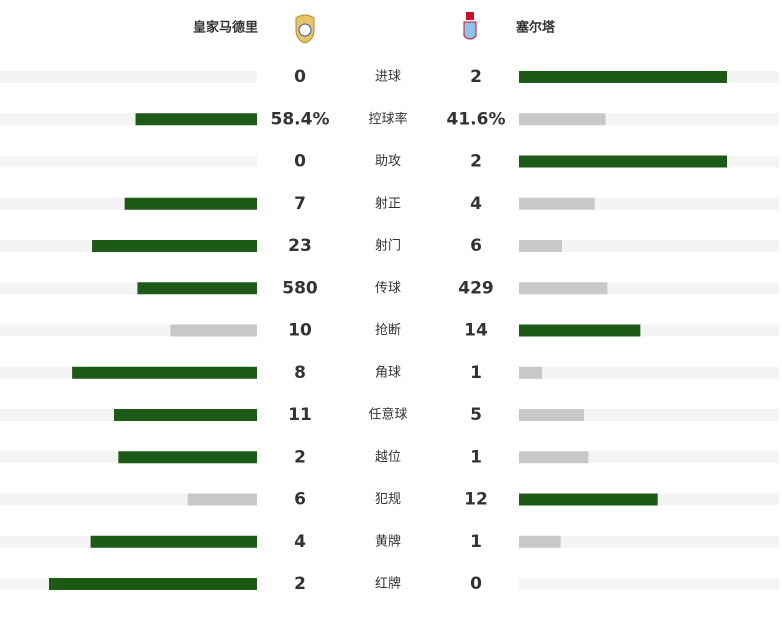  What do you see at coordinates (300, 246) in the screenshot?
I see `home-value: 23` at bounding box center [300, 246].